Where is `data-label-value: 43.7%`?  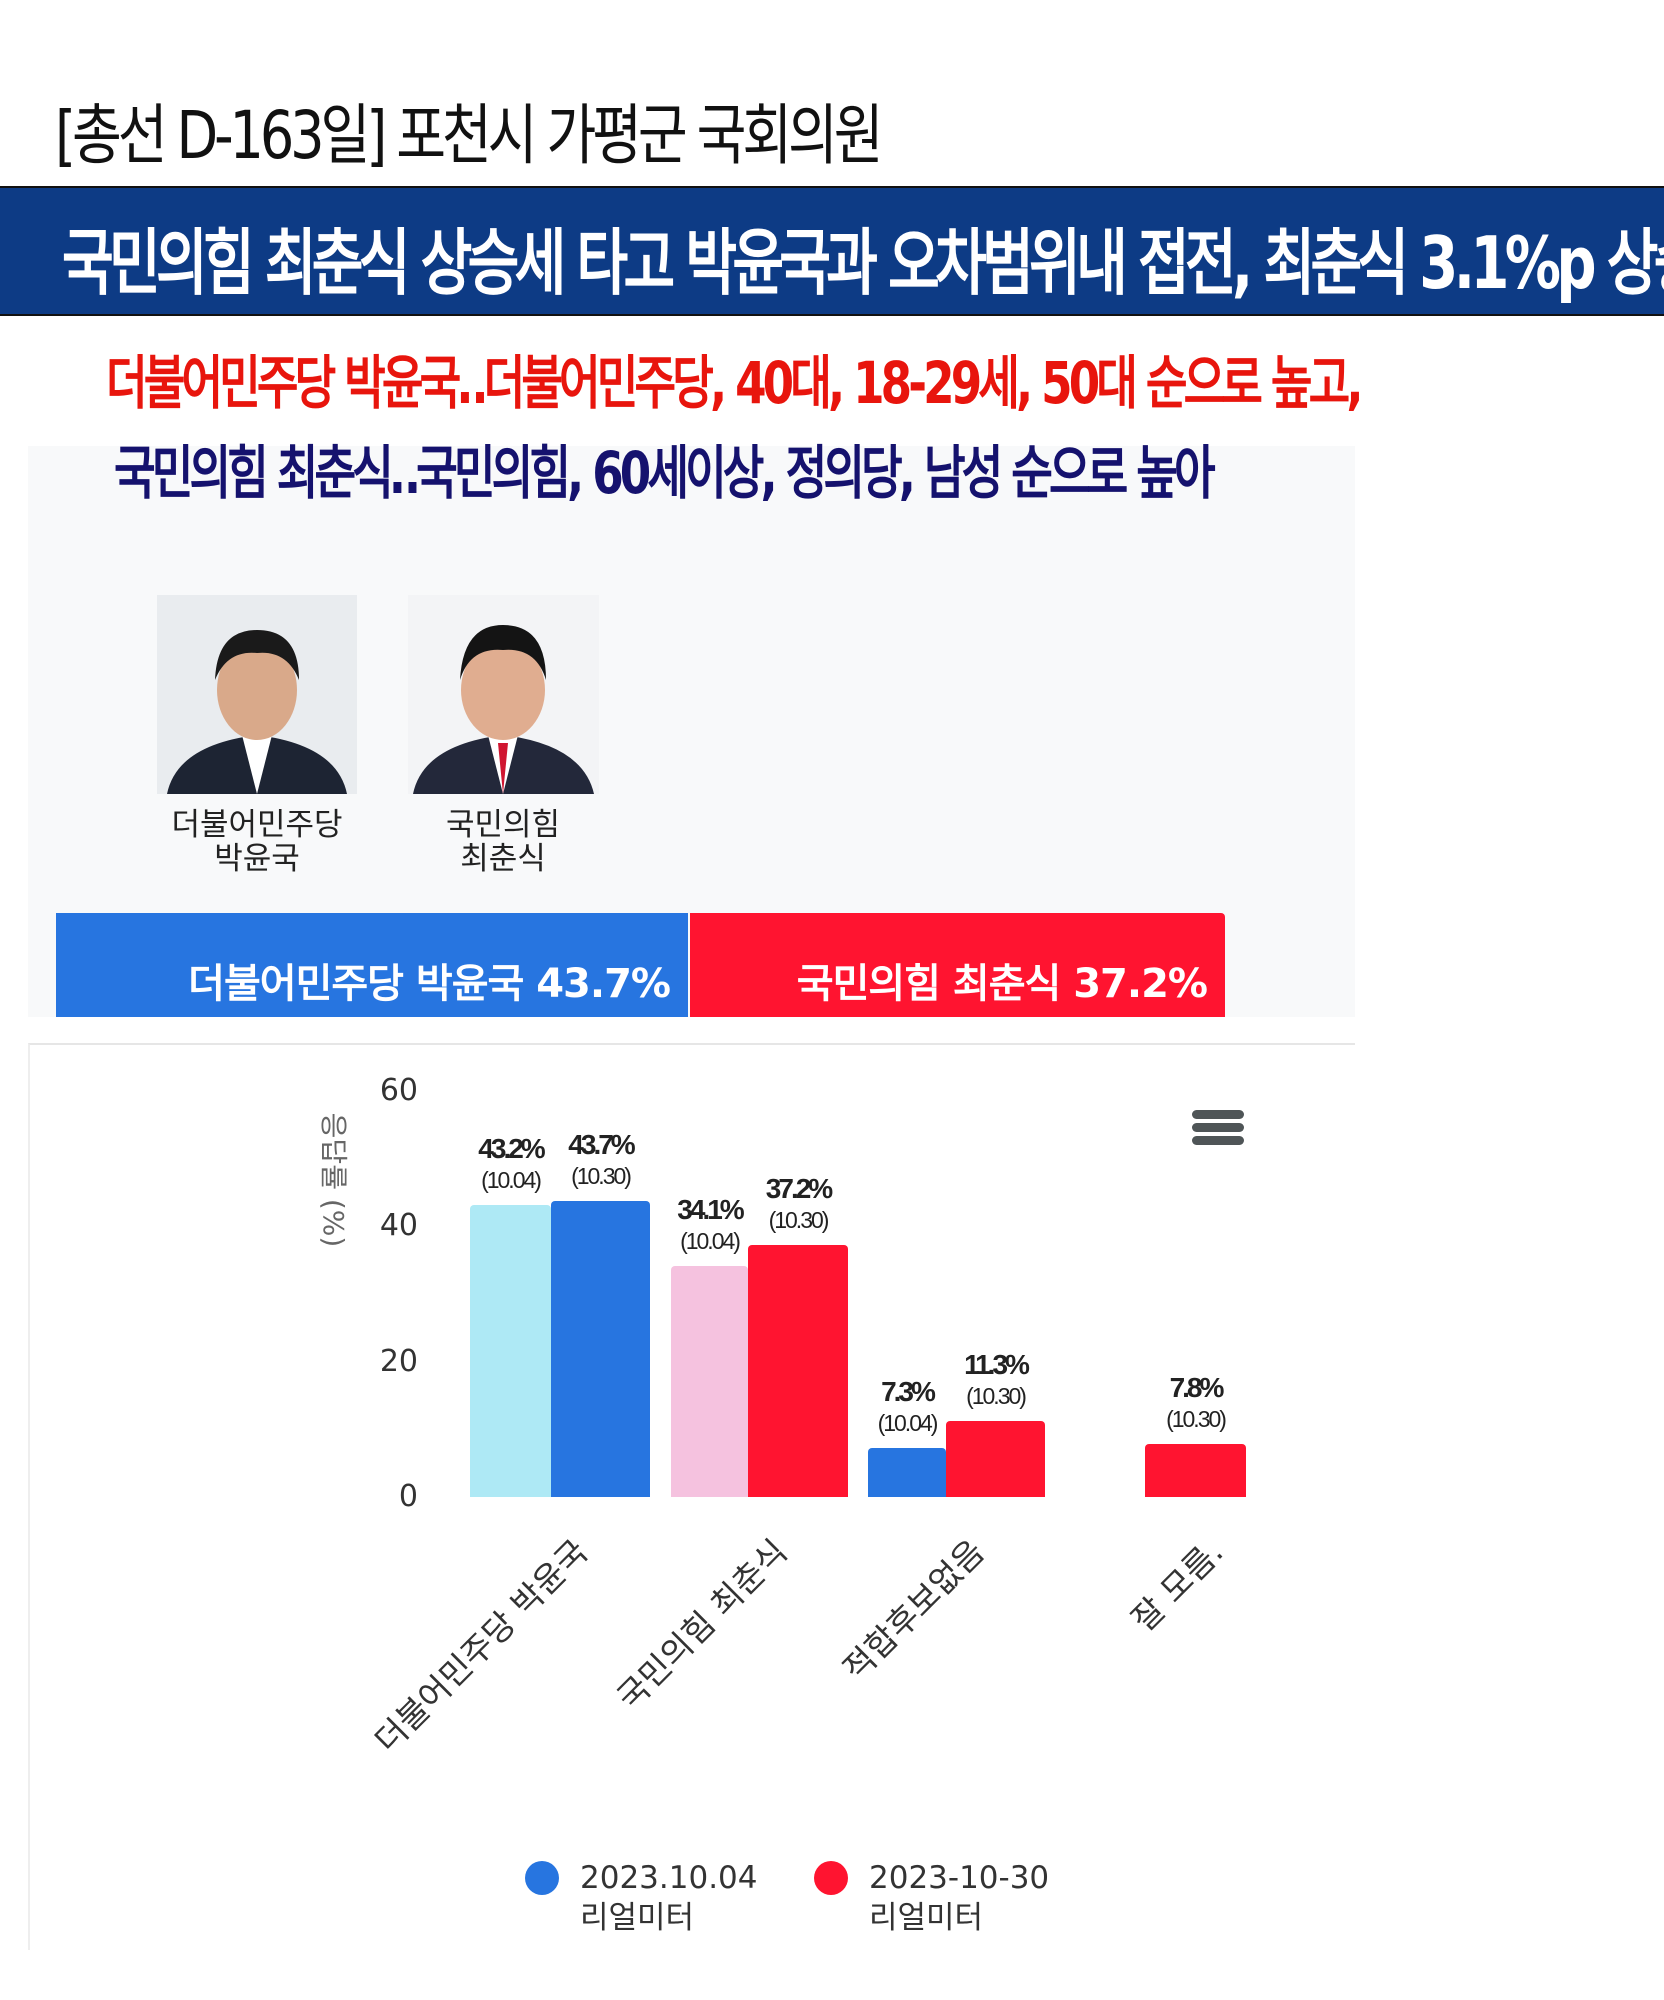 data-label-value: 43.7% is located at coordinates (601, 1145).